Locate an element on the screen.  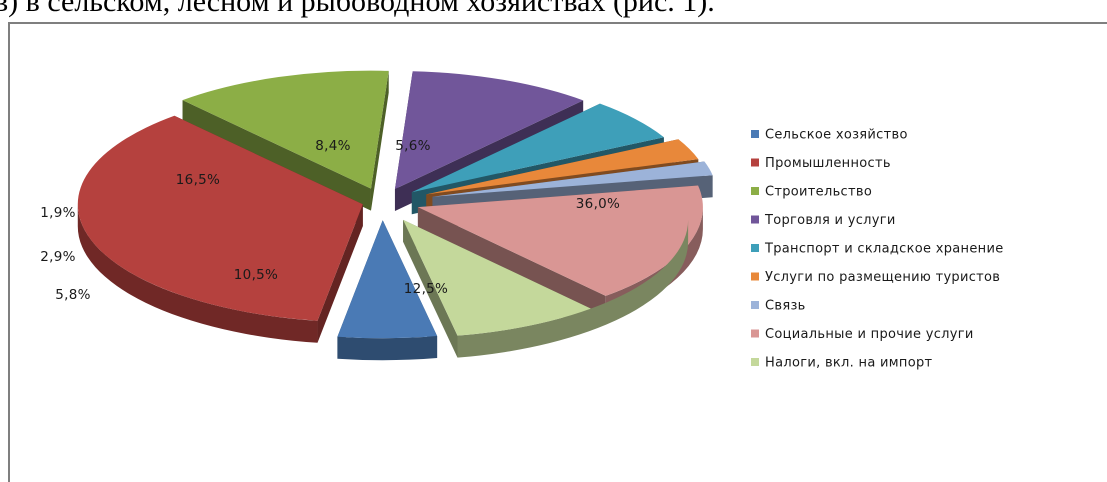
legend-label: Услуги по размещению туристов is located at coordinates (882, 277).